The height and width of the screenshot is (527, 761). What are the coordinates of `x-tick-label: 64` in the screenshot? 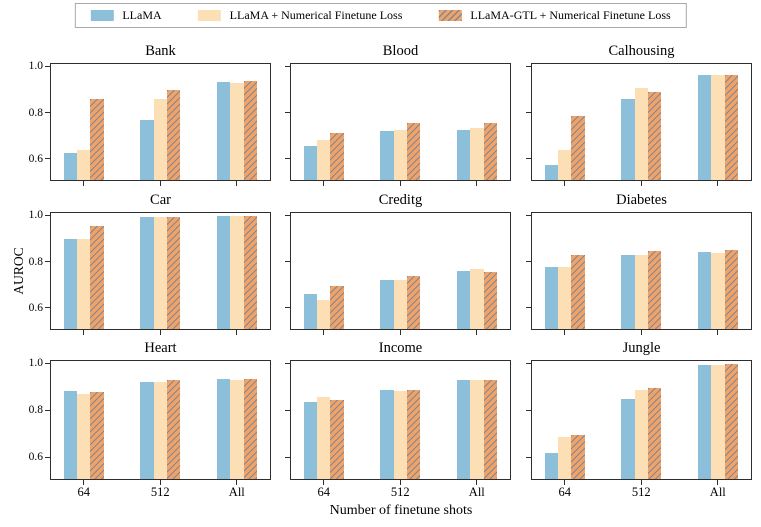 It's located at (565, 491).